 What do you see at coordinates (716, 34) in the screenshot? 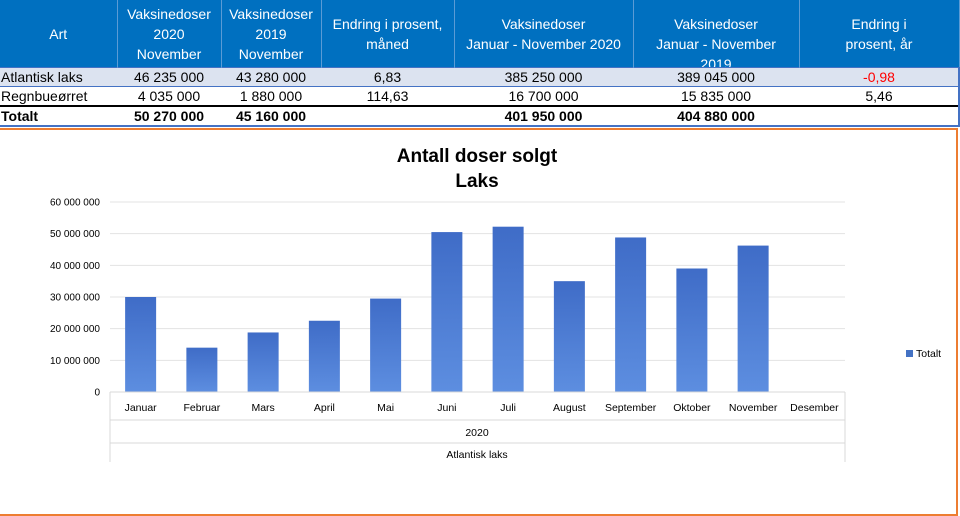
I see `header-jan-nov-2019: Vaksinedoser Januar - November 2019` at bounding box center [716, 34].